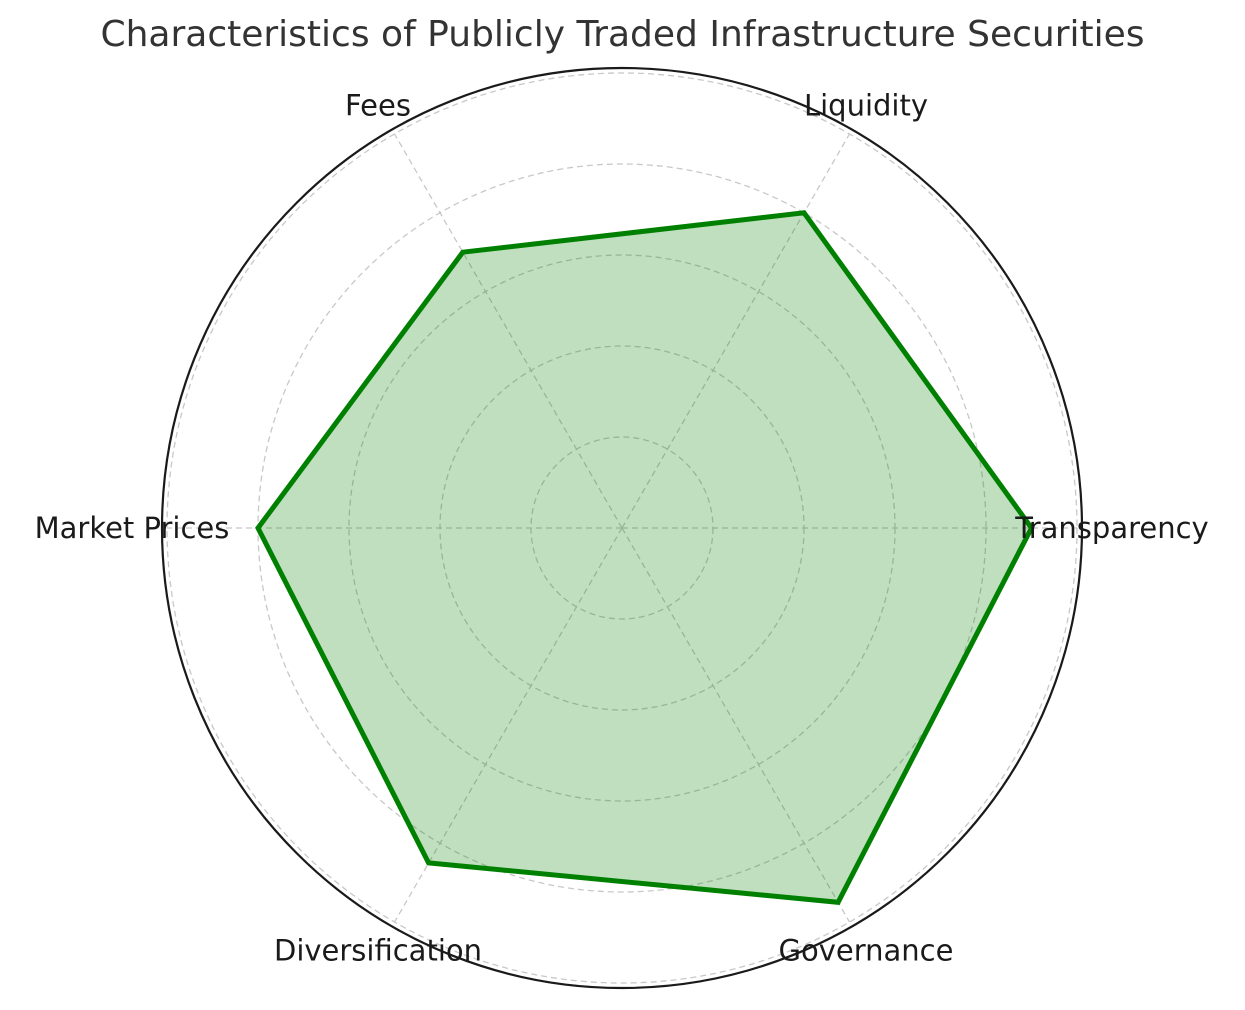 Image resolution: width=1245 pixels, height=1010 pixels. I want to click on axis-label-market-prices: Market Prices, so click(132, 528).